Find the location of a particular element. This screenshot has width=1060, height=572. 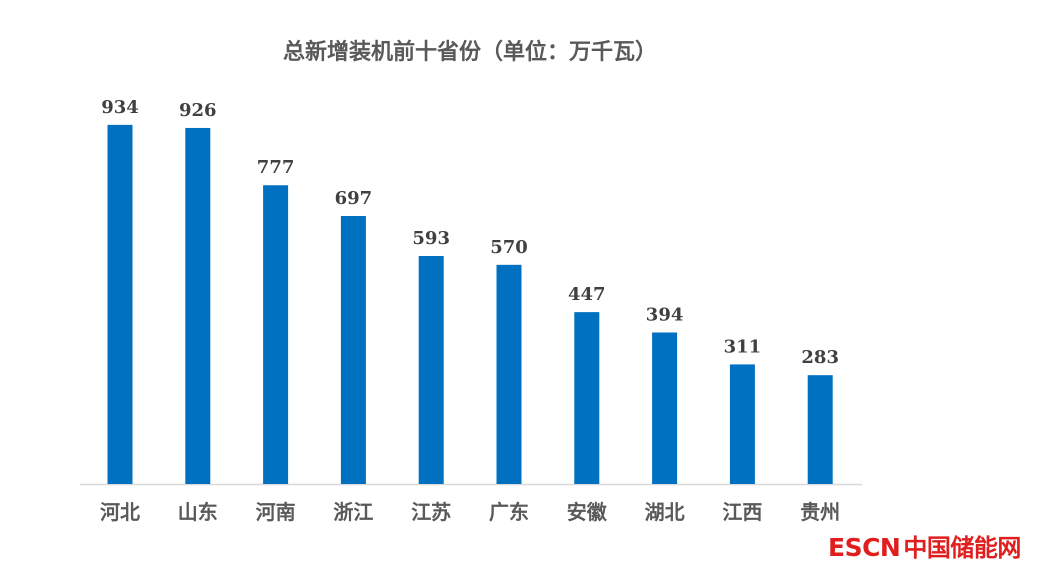

bar-山东 is located at coordinates (198, 305).